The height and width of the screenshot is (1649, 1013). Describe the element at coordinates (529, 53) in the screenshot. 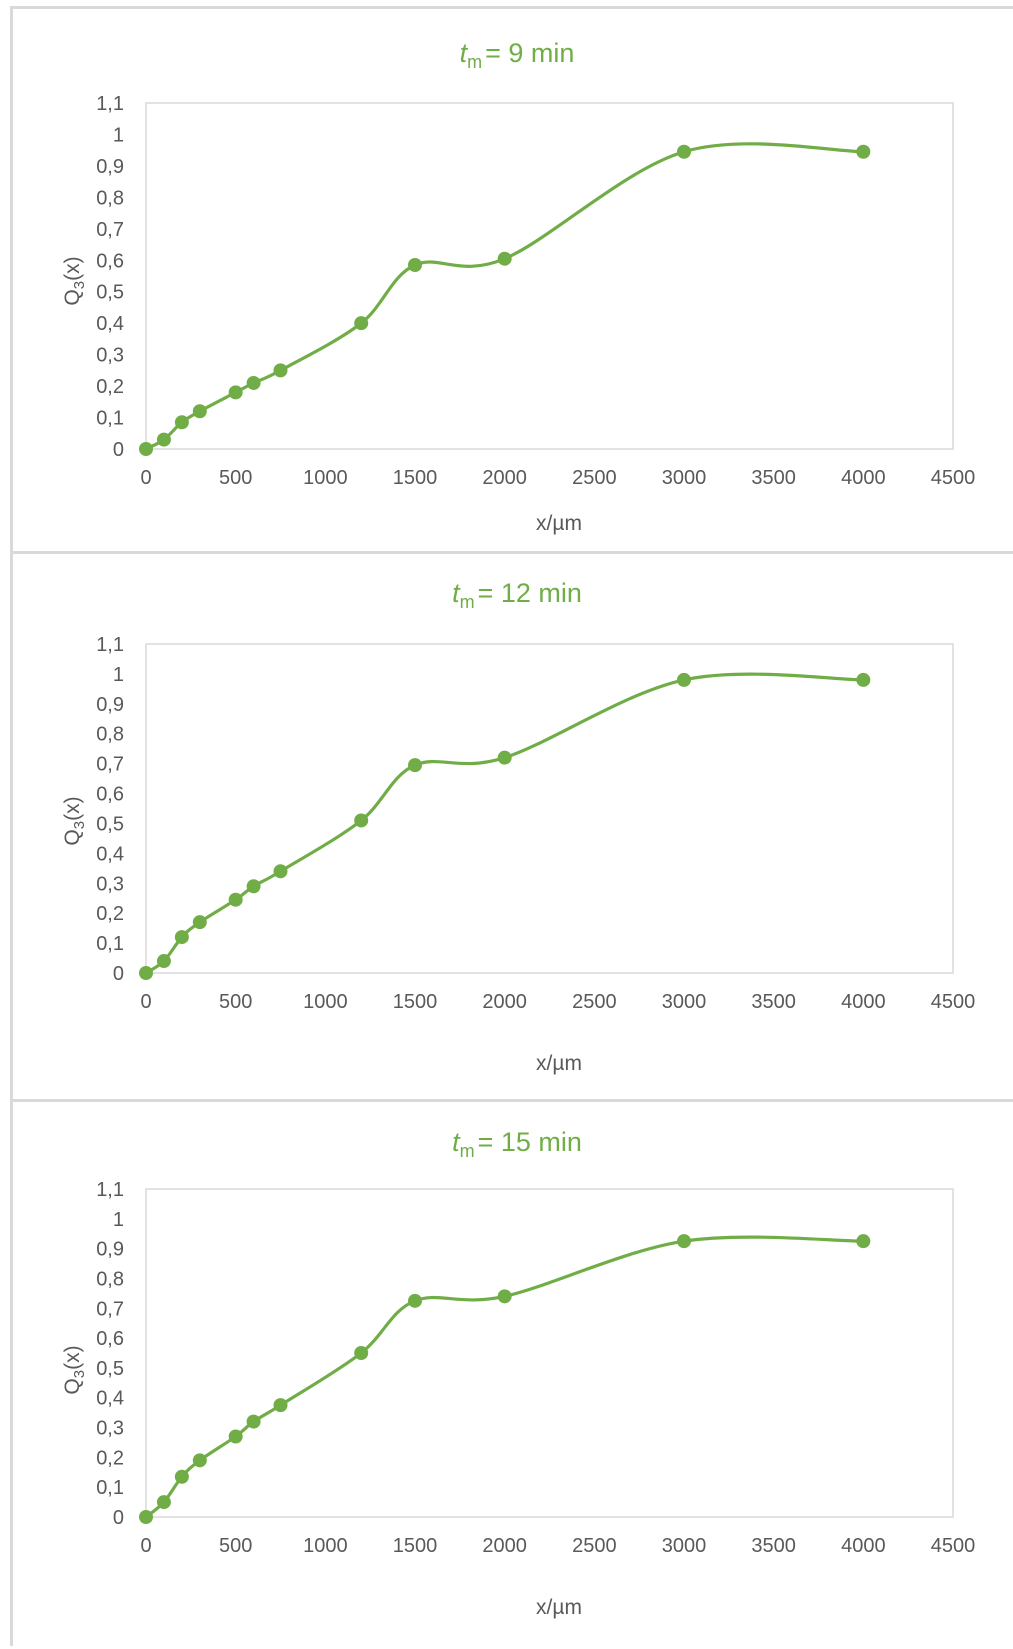

I see `chart-title-rest: = 9 min` at that location.